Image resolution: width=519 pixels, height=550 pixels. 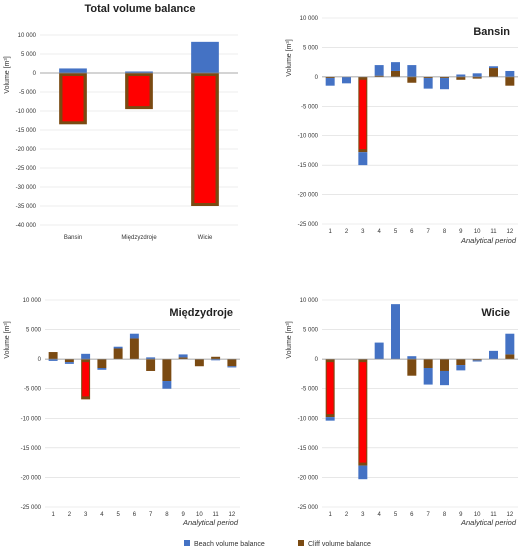 What do you see at coordinates (330, 232) in the screenshot?
I see `x-tick-label: 1` at bounding box center [330, 232].